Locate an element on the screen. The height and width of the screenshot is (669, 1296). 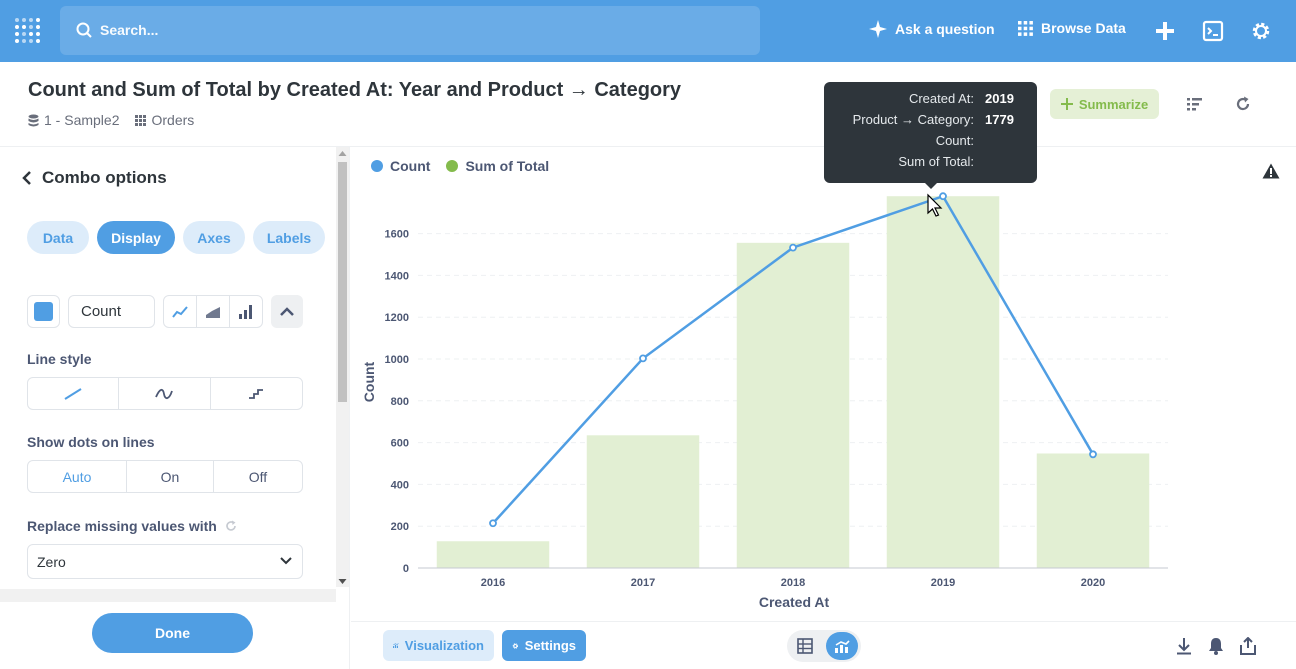
chart-view-button is located at coordinates (842, 646).